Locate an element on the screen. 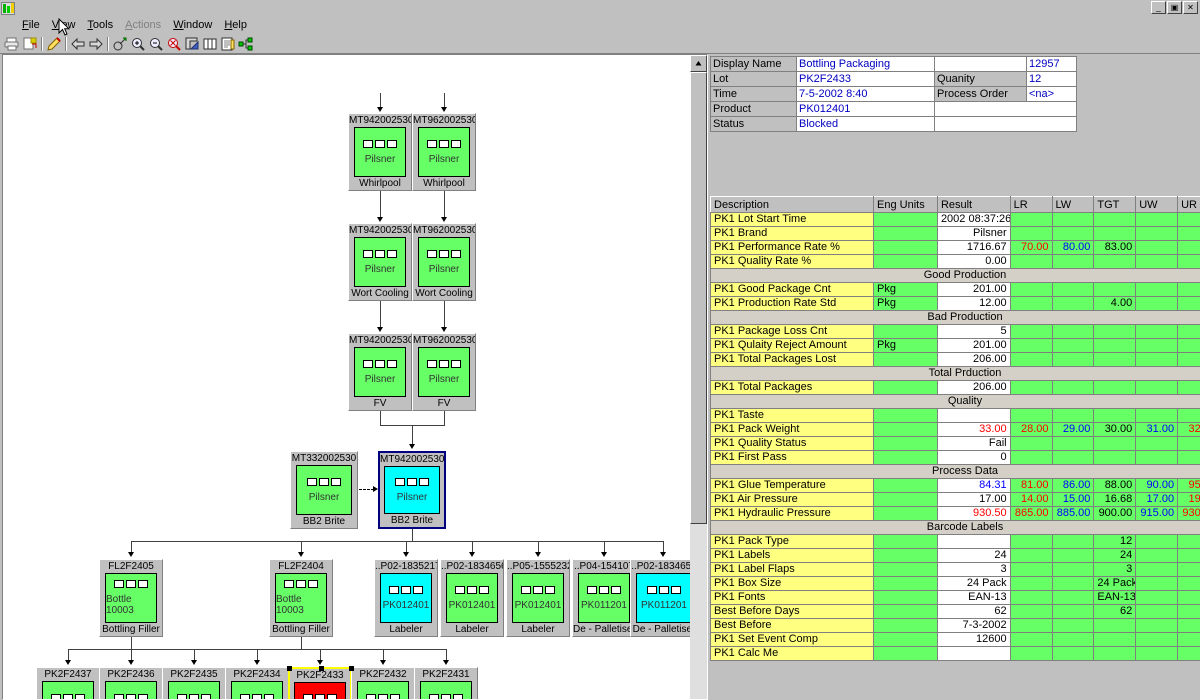 This screenshot has width=1200, height=700. grid-data-row: PK1 Total Packages 206.00 is located at coordinates (955, 387).